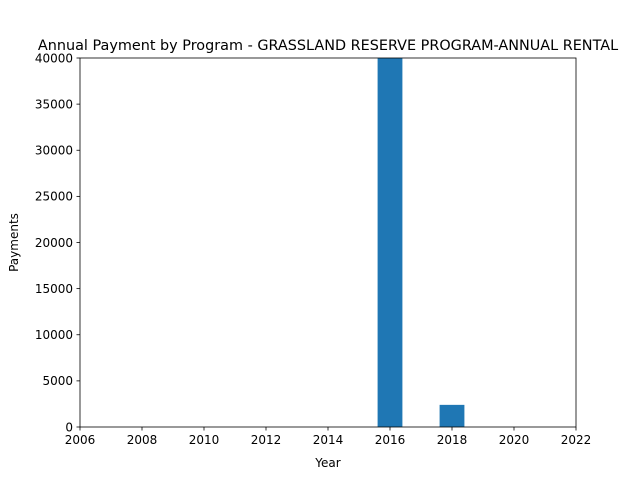  What do you see at coordinates (57, 381) in the screenshot?
I see `y-tick-label: 5000` at bounding box center [57, 381].